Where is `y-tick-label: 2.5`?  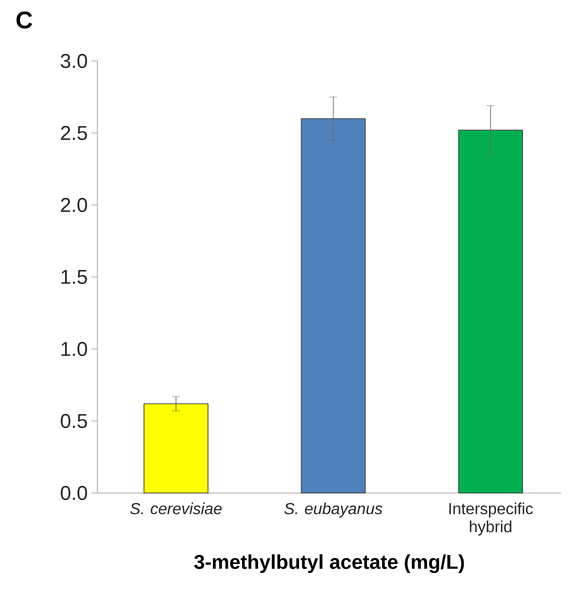 y-tick-label: 2.5 is located at coordinates (74, 133).